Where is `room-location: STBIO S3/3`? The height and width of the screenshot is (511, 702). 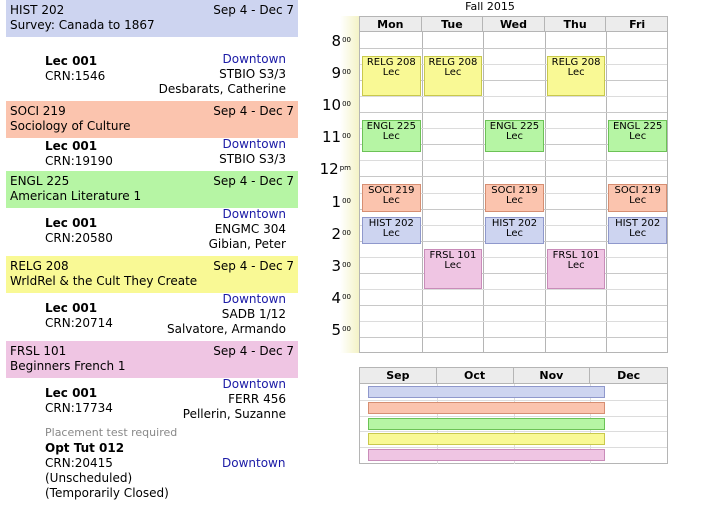 room-location: STBIO S3/3 is located at coordinates (252, 159).